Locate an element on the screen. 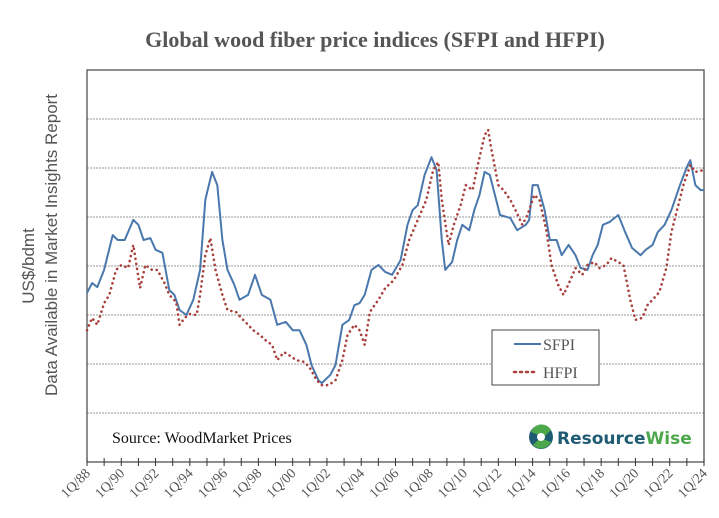  x-tick-label: 1Q/90 is located at coordinates (110, 483).